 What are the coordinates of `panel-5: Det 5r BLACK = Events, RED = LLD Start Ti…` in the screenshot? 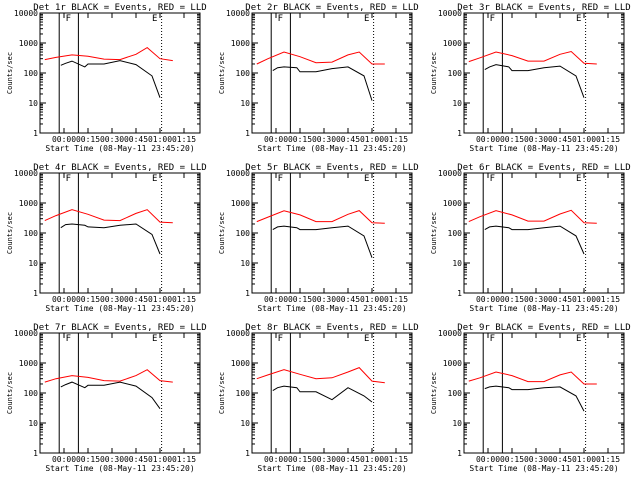 It's located at (318, 238).